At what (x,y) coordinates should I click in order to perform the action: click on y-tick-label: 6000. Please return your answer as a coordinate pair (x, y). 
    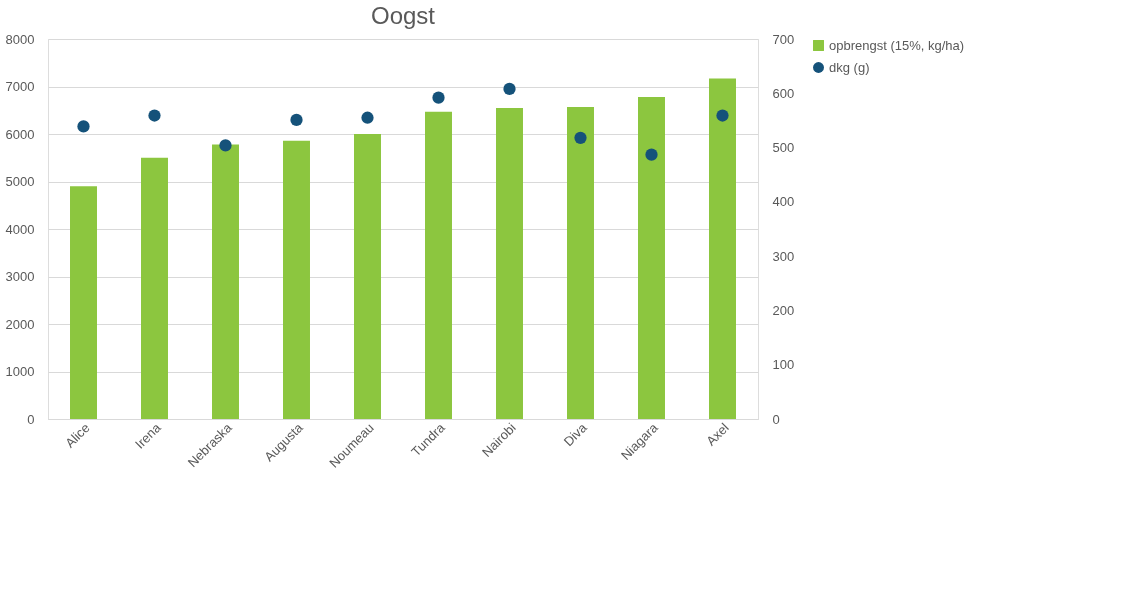
    Looking at the image, I should click on (20, 134).